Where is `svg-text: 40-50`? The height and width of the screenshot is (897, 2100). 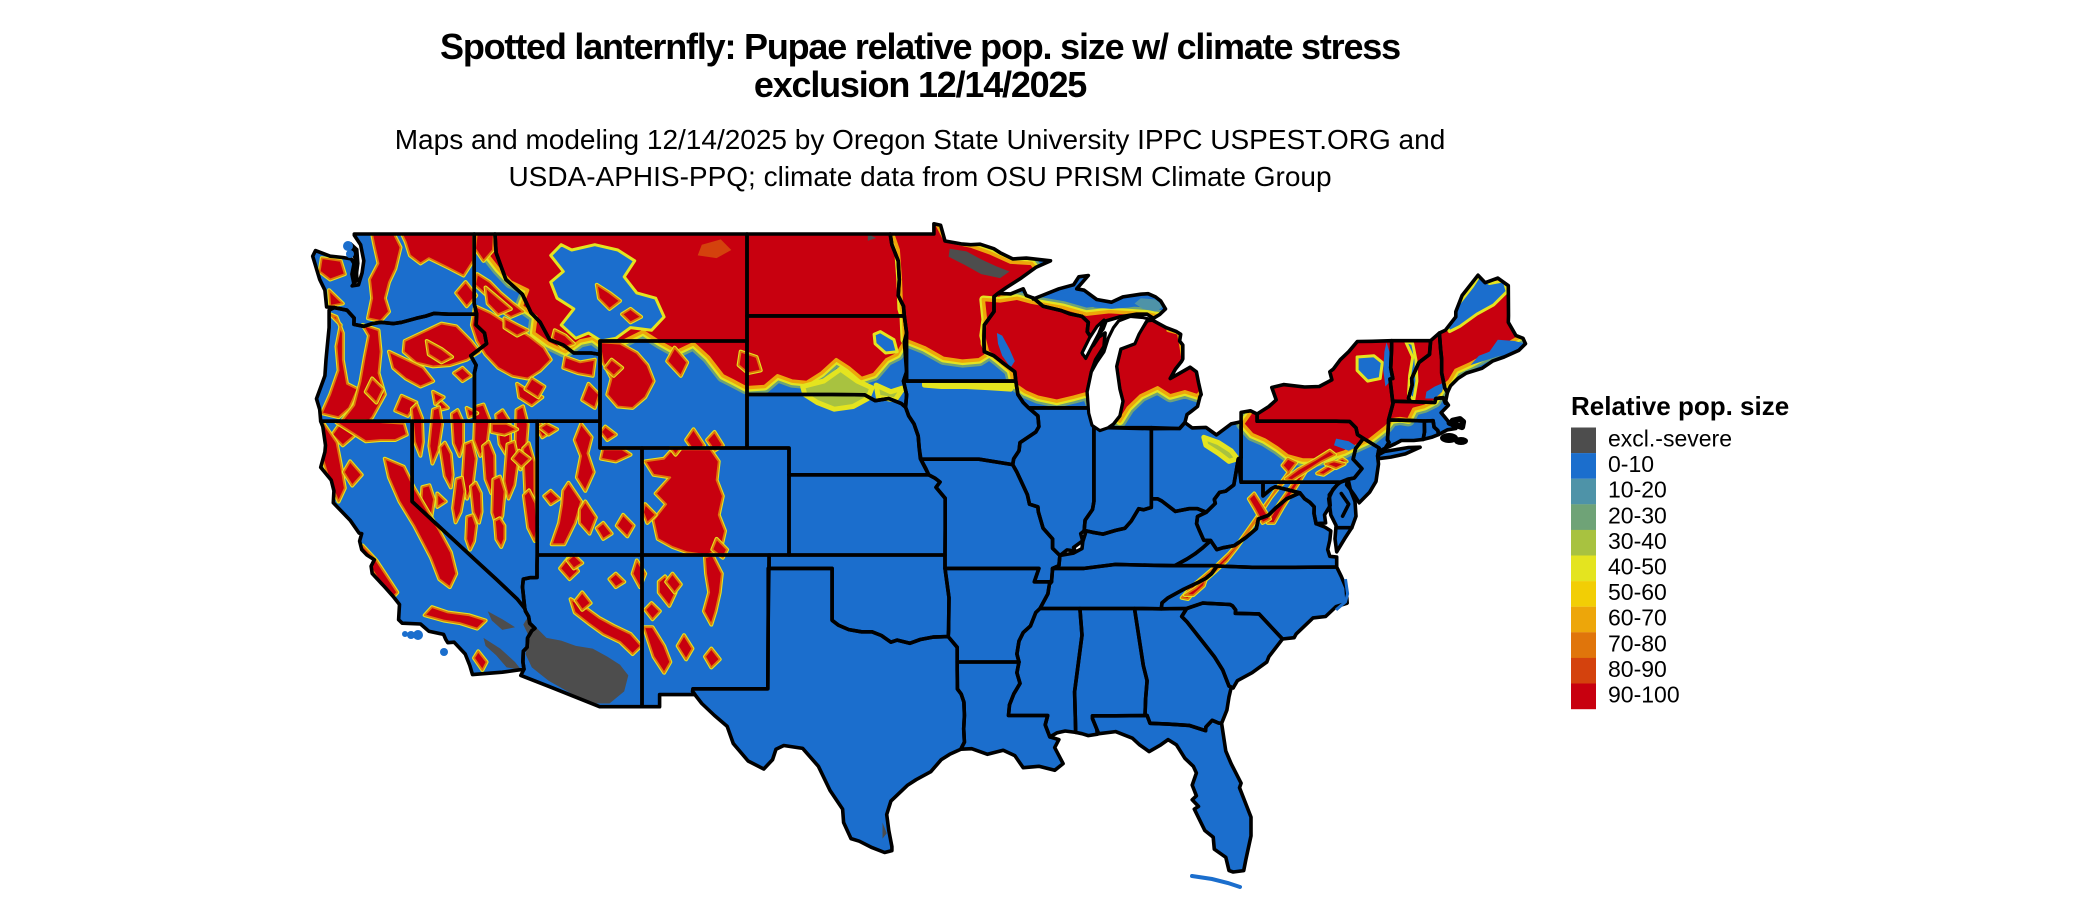 svg-text: 40-50 is located at coordinates (1637, 567).